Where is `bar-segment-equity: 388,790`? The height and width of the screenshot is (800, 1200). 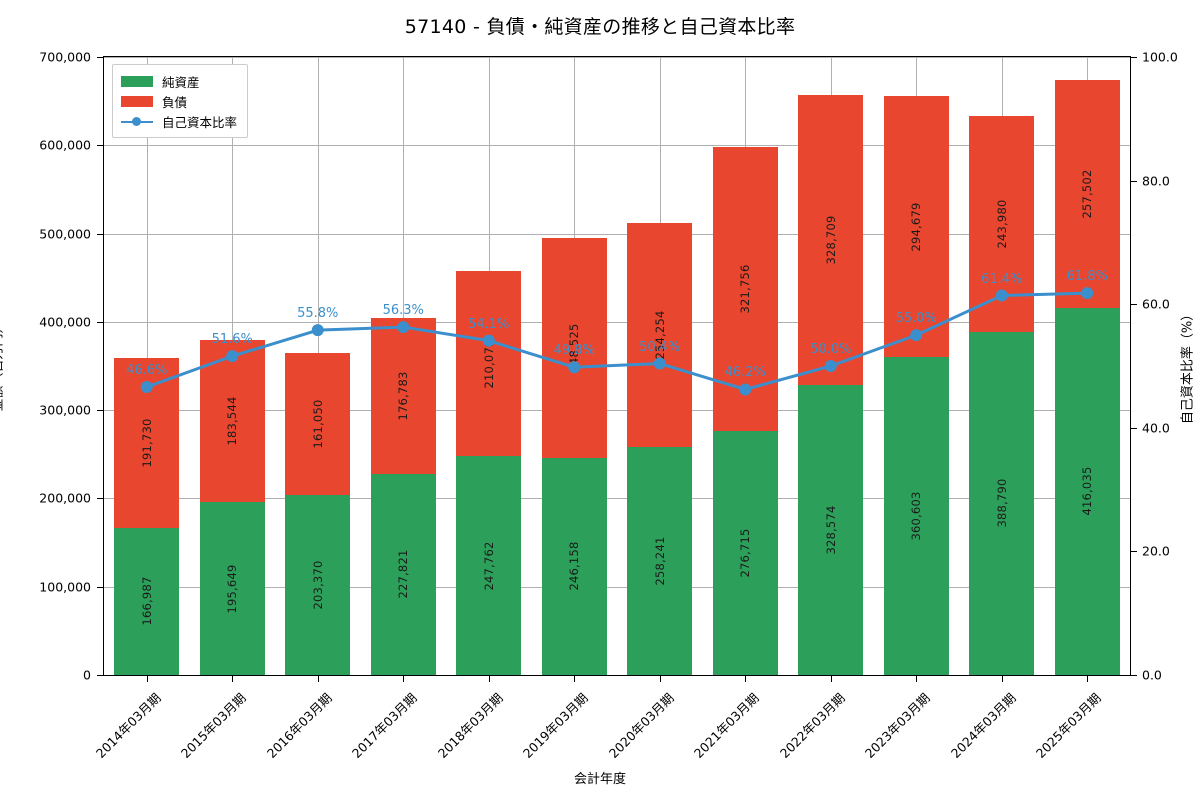
bar-segment-equity: 388,790 is located at coordinates (1002, 503).